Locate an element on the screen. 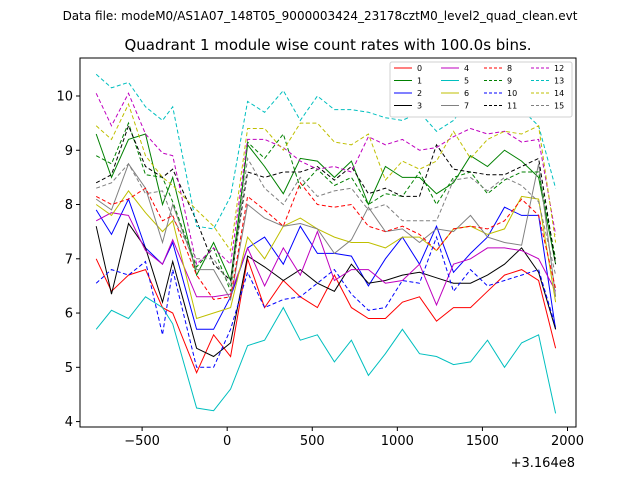 This screenshot has height=480, width=640. legend-label-11: 11 is located at coordinates (512, 106).